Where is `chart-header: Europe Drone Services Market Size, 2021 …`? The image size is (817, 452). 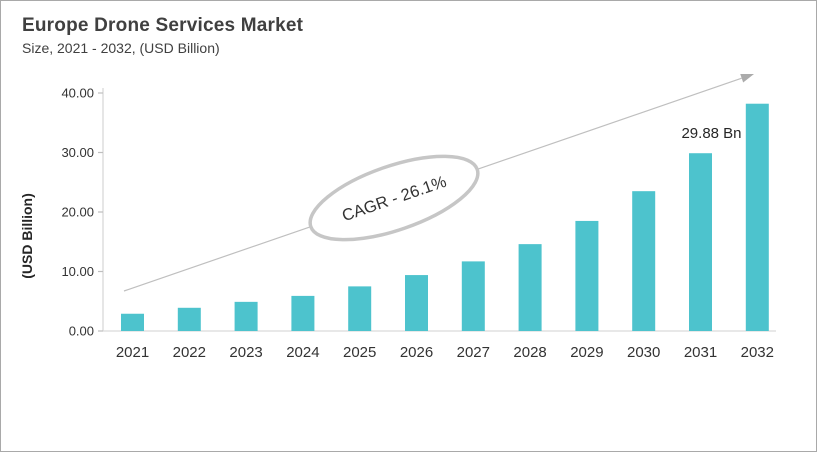
chart-header: Europe Drone Services Market Size, 2021 … is located at coordinates (162, 35).